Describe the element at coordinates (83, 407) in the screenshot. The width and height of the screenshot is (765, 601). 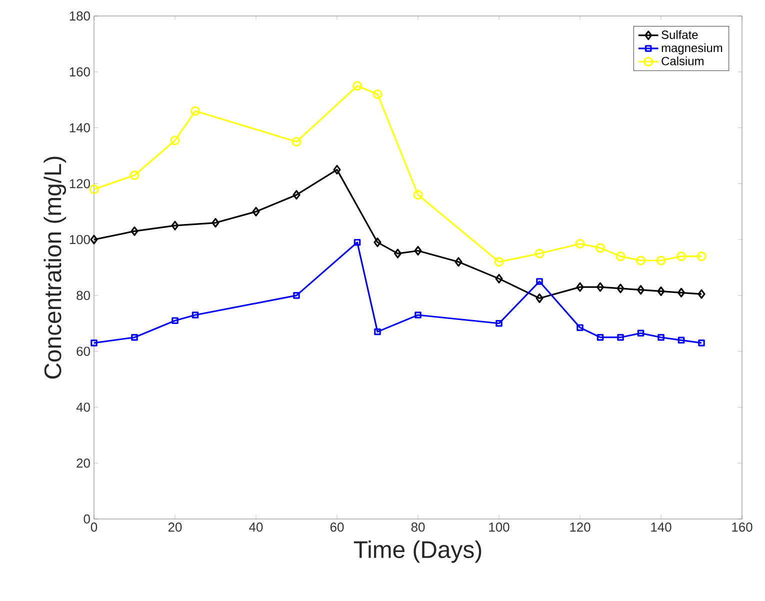
I see `y-tick-label: 40` at that location.